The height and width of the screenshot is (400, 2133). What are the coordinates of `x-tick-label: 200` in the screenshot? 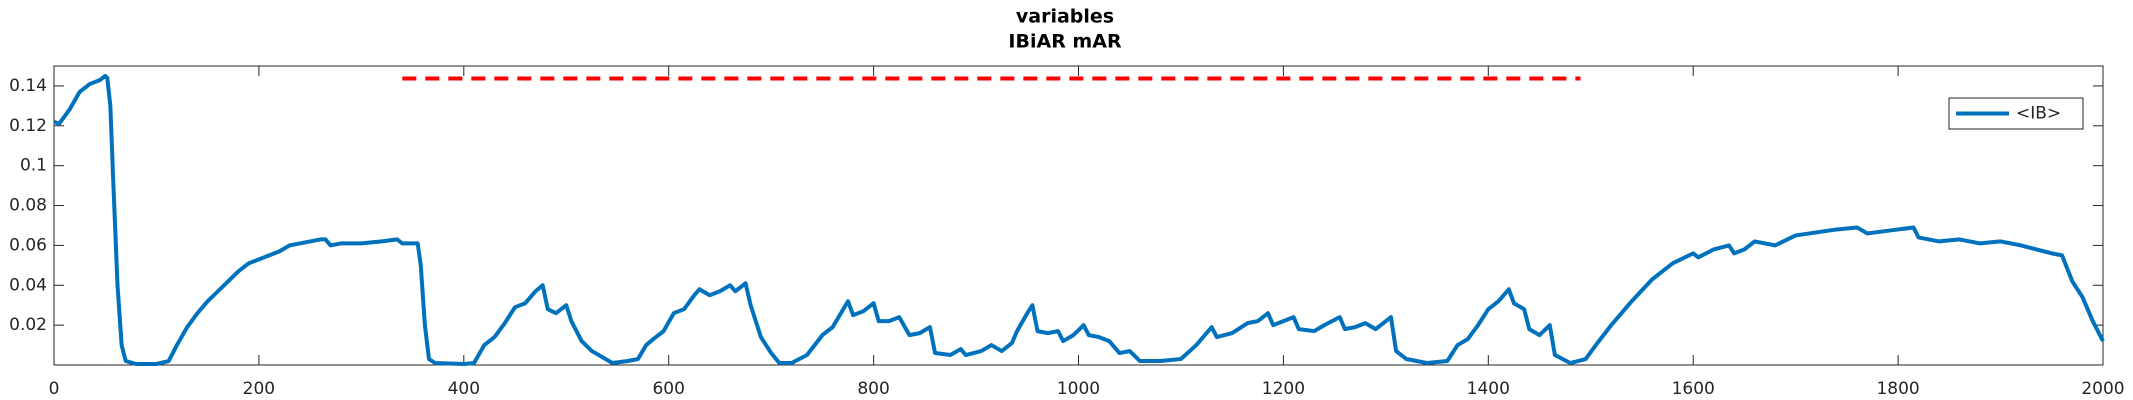 It's located at (259, 389).